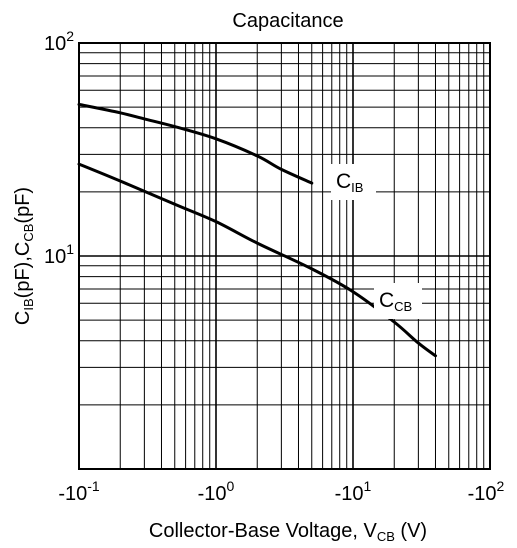 This screenshot has height=548, width=517. Describe the element at coordinates (501, 486) in the screenshot. I see `x-tick-exponent: 2` at that location.